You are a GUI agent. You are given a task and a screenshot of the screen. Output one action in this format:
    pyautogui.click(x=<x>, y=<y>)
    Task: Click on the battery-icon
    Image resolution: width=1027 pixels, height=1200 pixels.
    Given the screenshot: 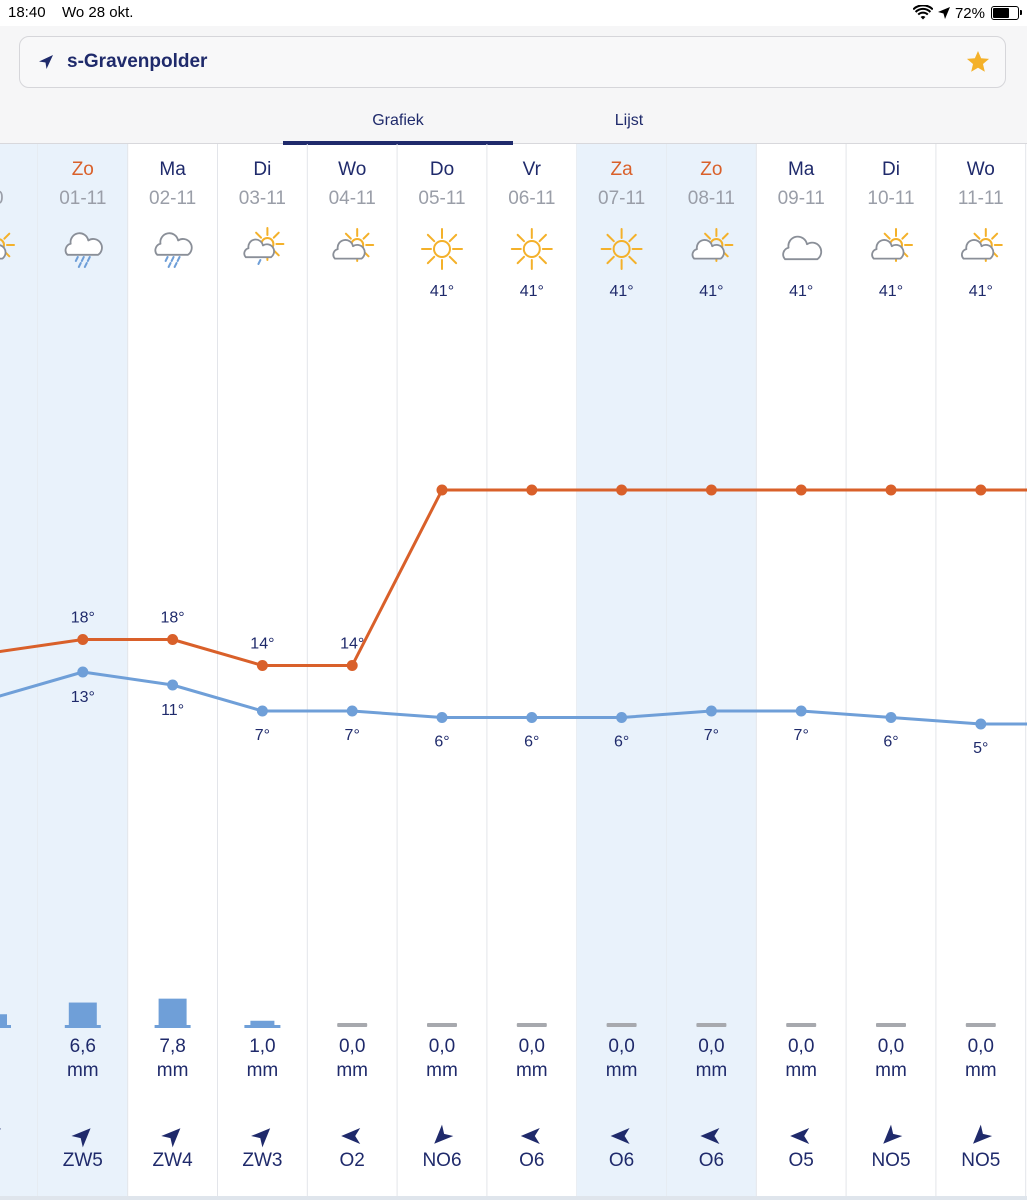 What is the action you would take?
    pyautogui.click(x=1006, y=13)
    